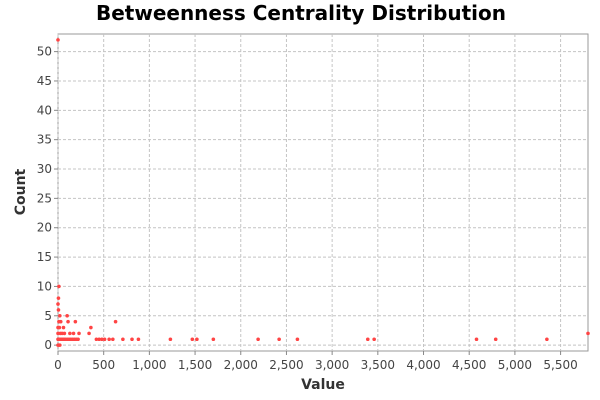 The width and height of the screenshot is (600, 400). Describe the element at coordinates (44, 198) in the screenshot. I see `y-tick-label: 25` at that location.